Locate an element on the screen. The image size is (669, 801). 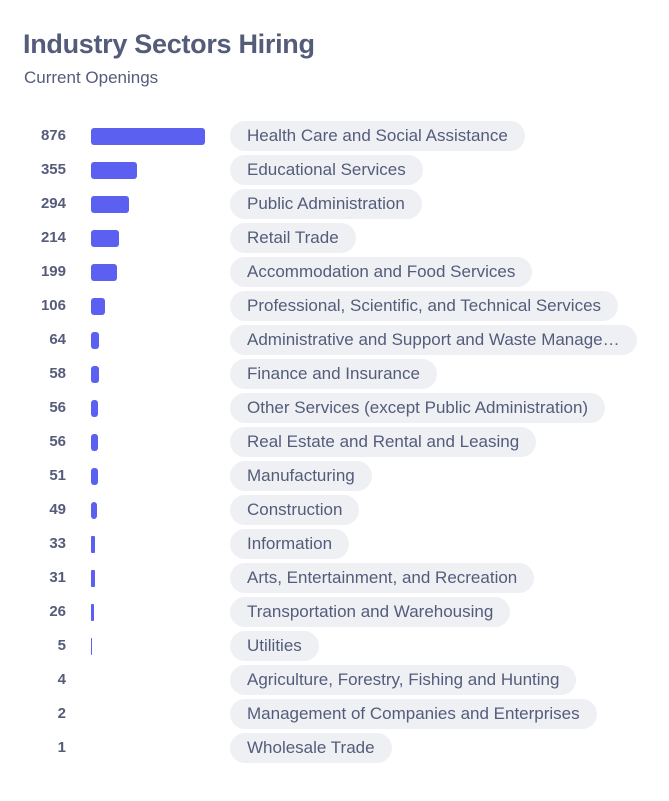
category-label: Public Administration is located at coordinates (326, 204).